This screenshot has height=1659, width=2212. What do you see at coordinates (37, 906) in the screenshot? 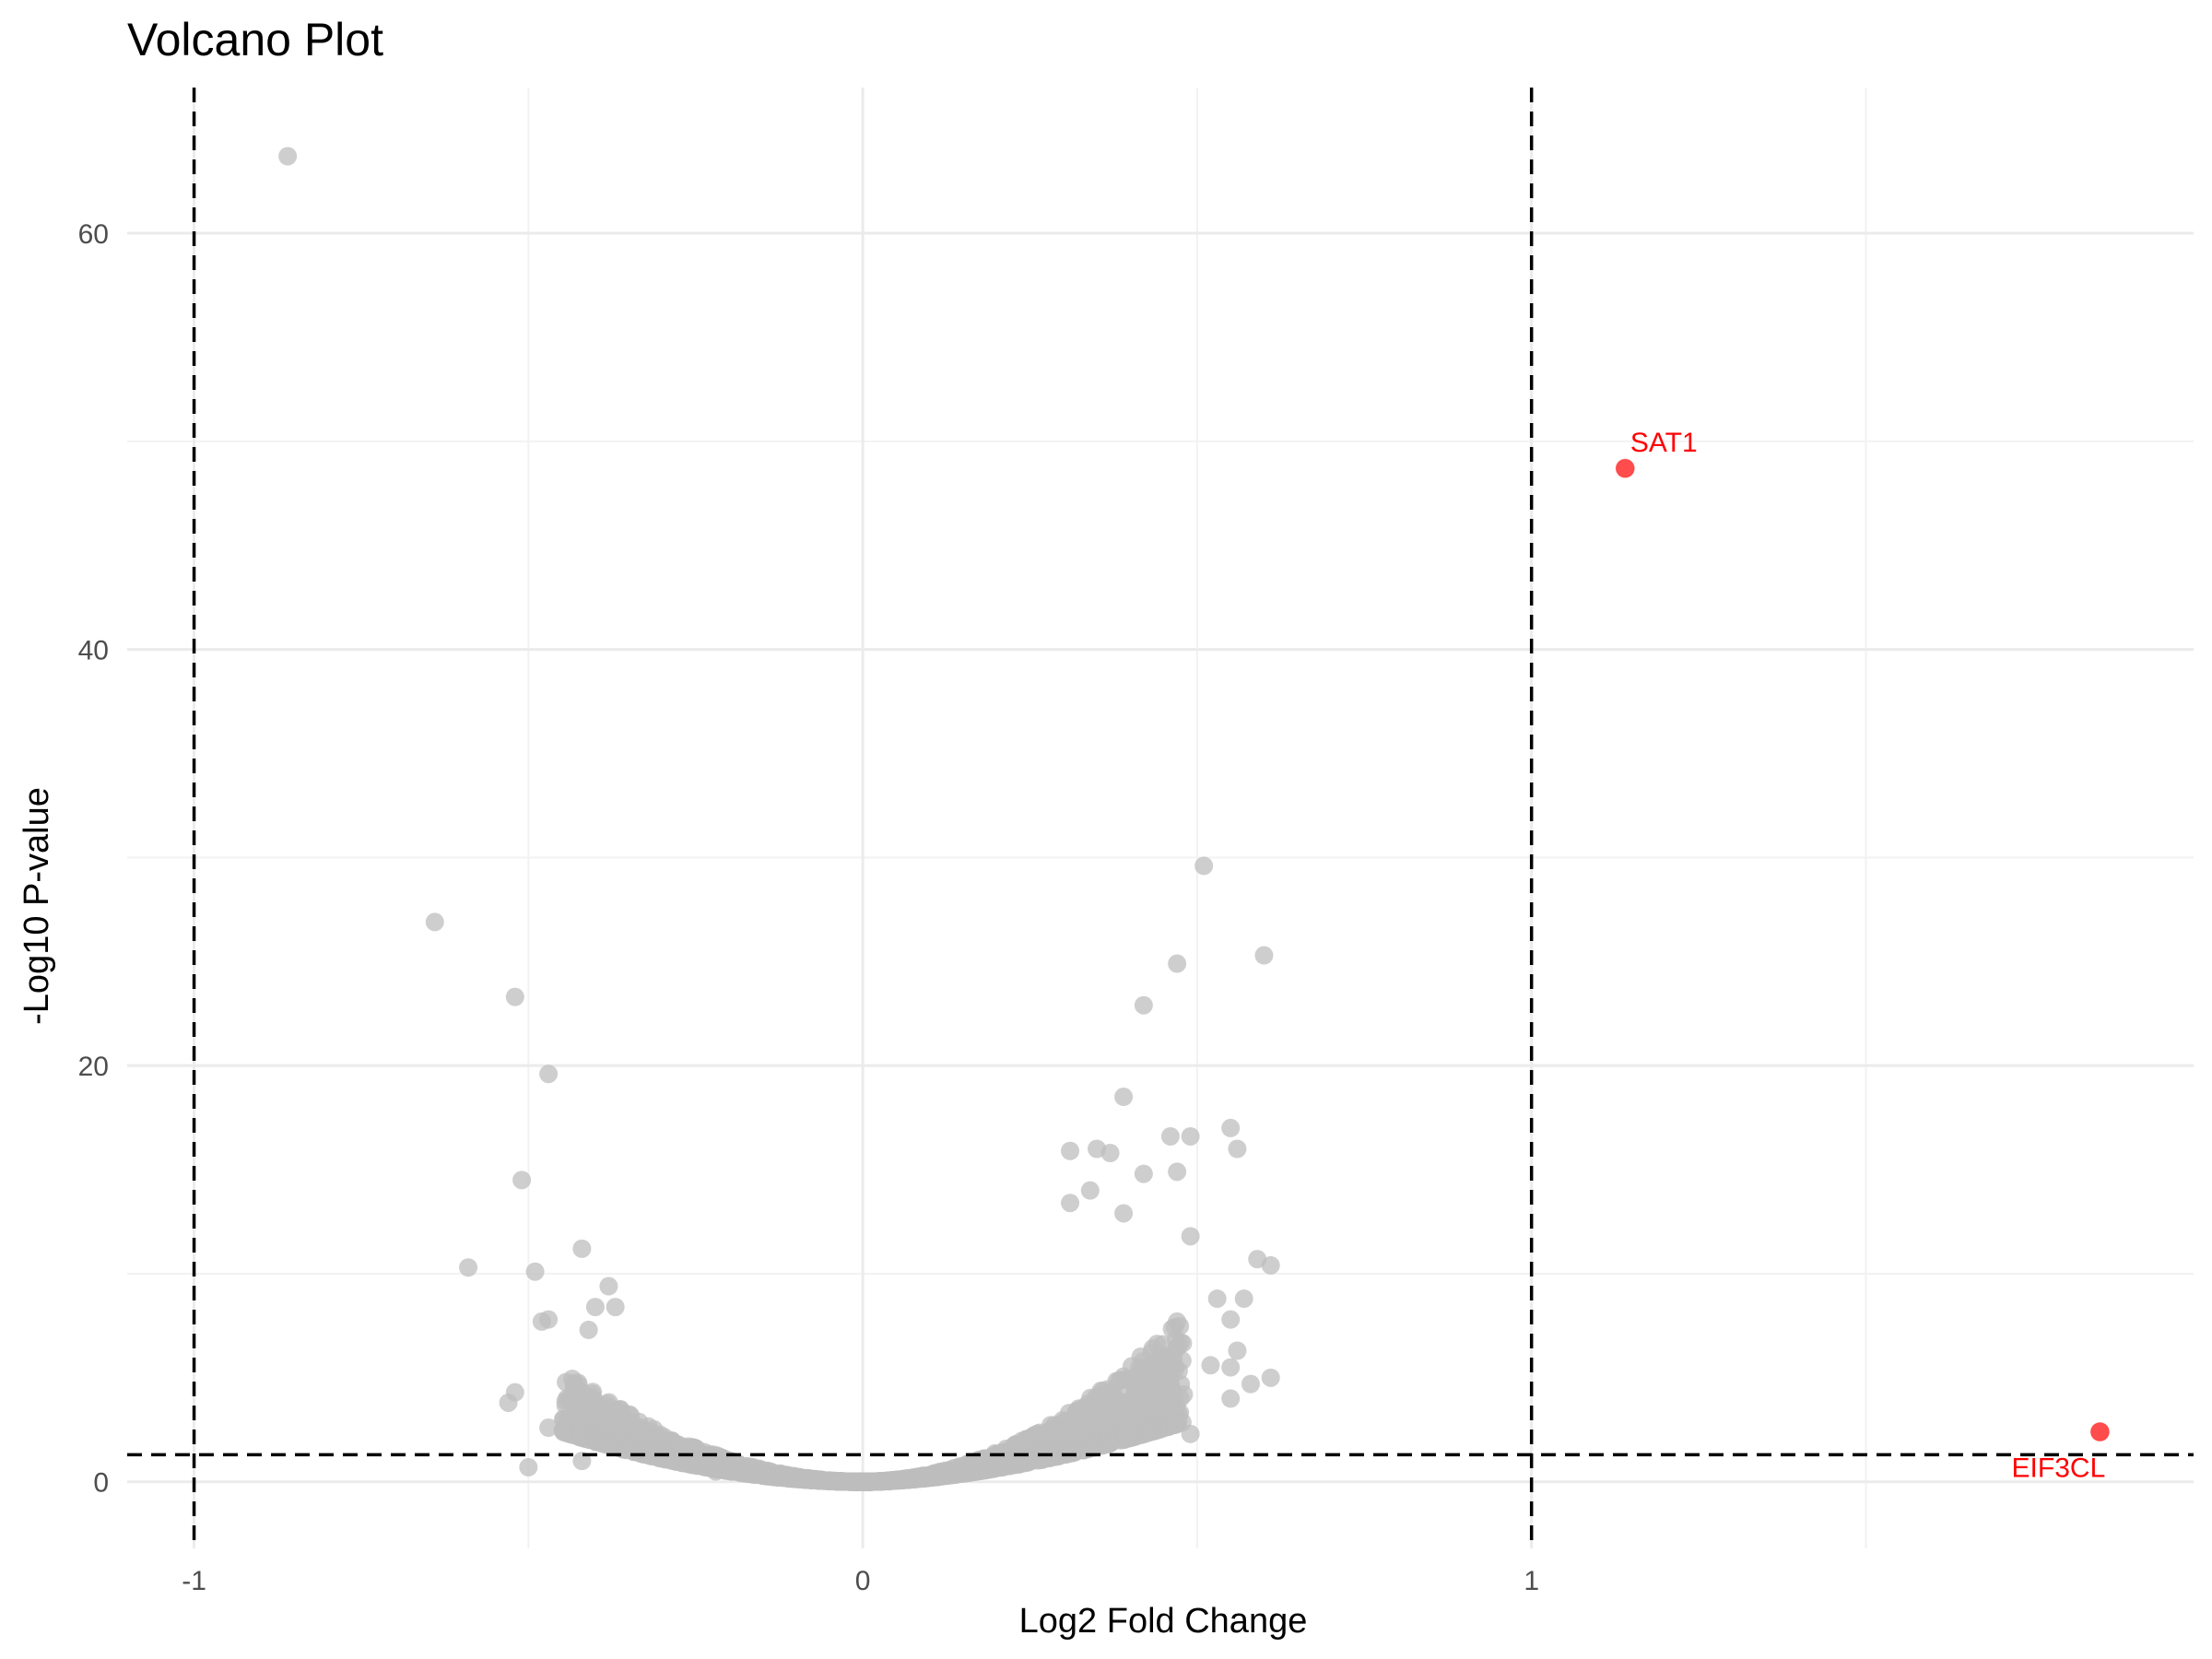
I see `y-axis-title: -Log10 P-value` at bounding box center [37, 906].